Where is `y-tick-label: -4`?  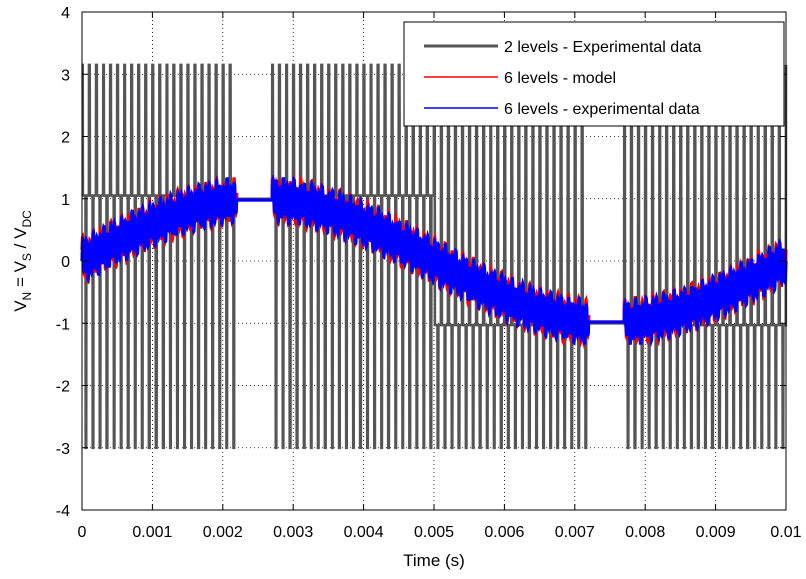 y-tick-label: -4 is located at coordinates (63, 511).